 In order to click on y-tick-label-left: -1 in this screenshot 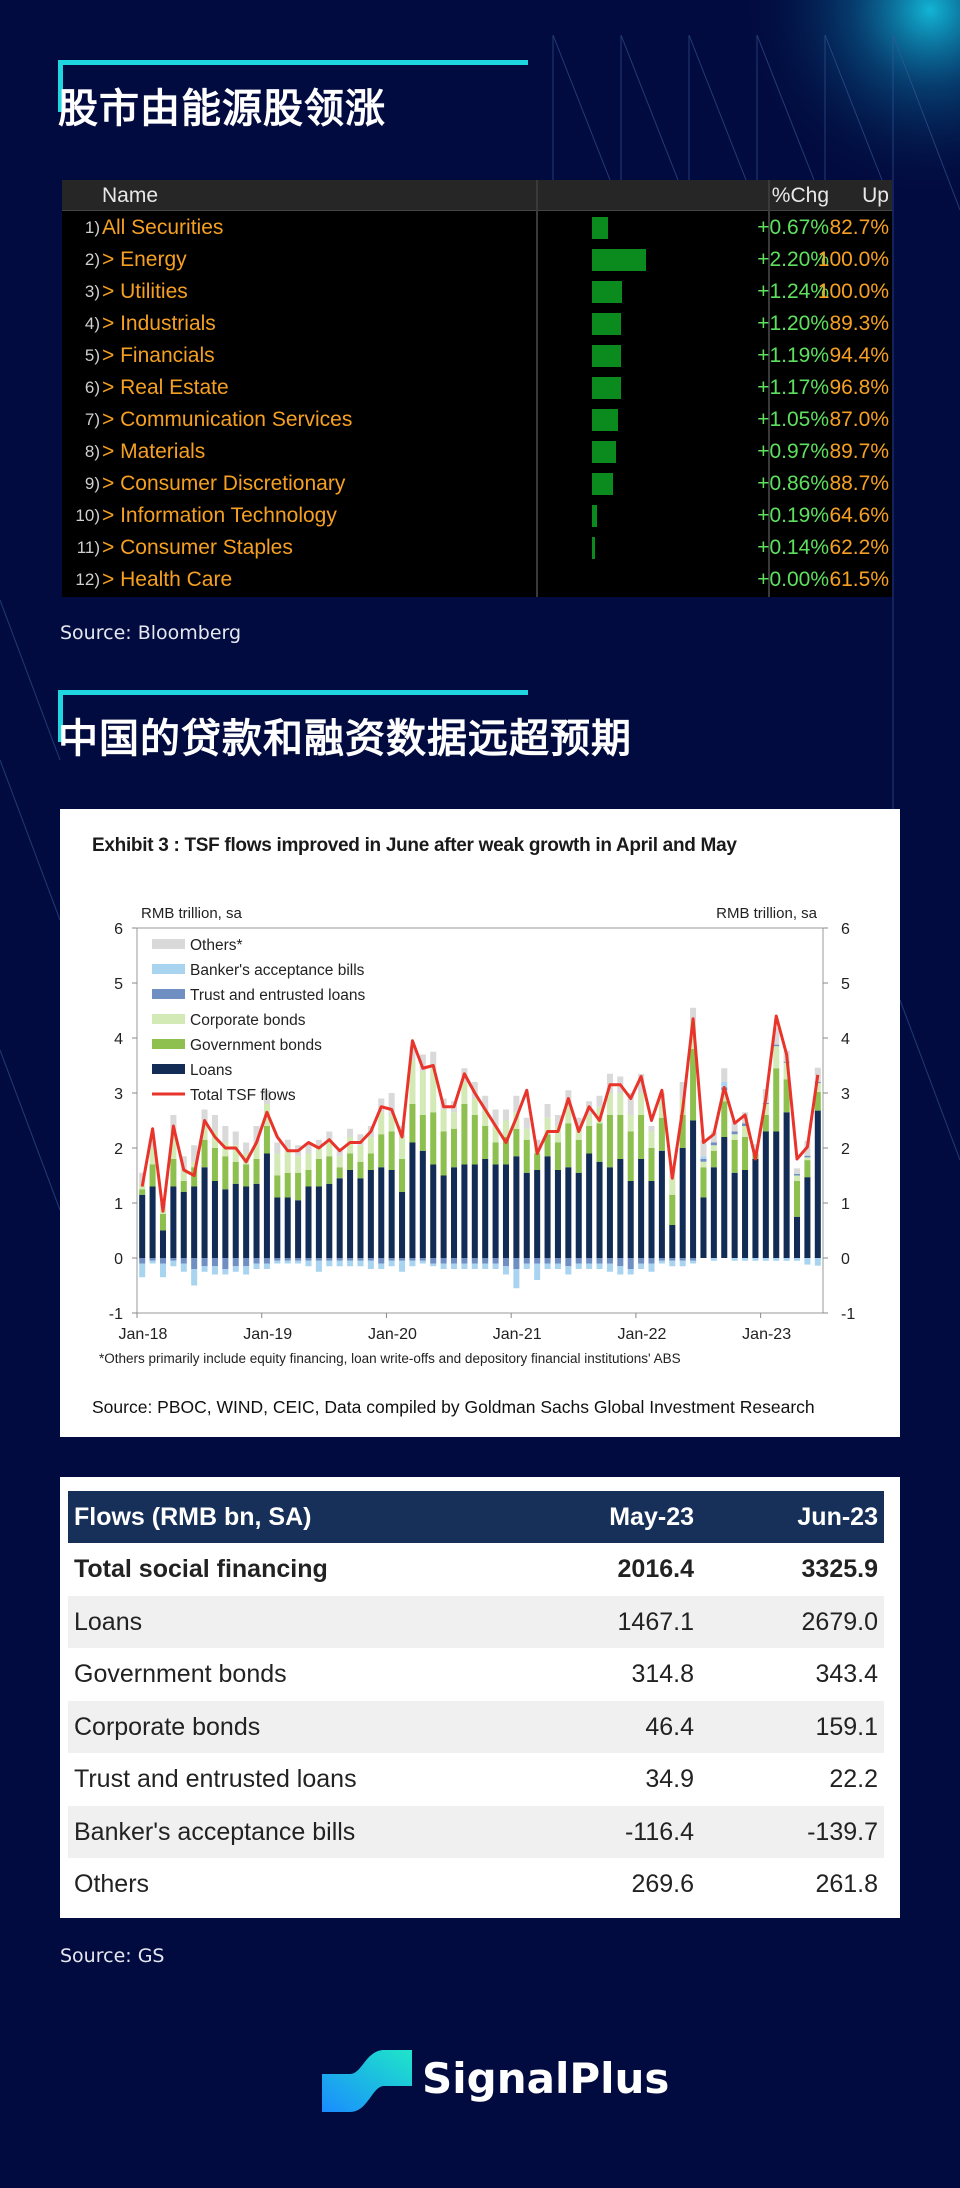, I will do `click(116, 1314)`.